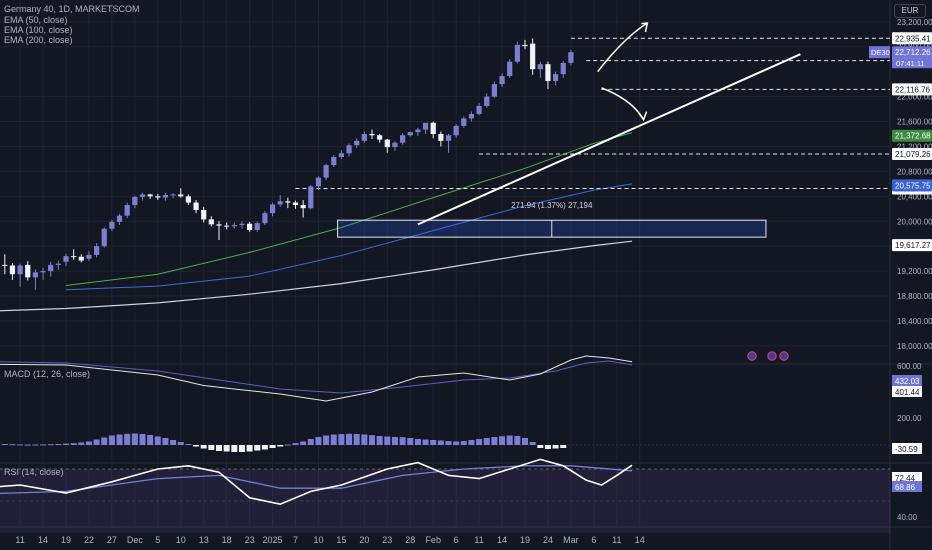 Image resolution: width=932 pixels, height=550 pixels. What do you see at coordinates (914, 146) in the screenshot?
I see `price-tick-label: 21,200.00` at bounding box center [914, 146].